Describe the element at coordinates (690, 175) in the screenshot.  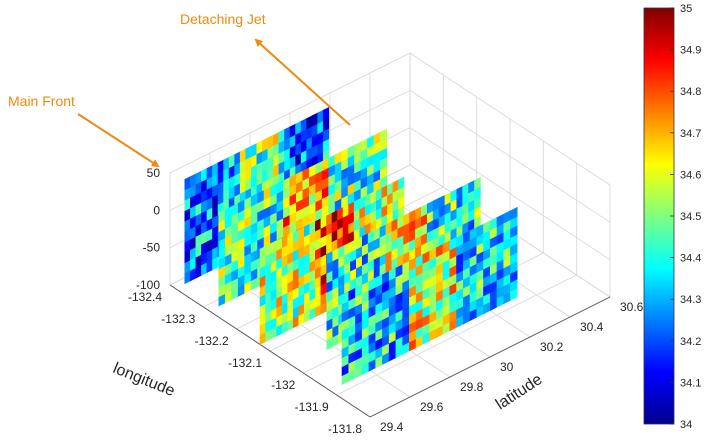
I see `colorbar-tick-label: 34.6` at that location.